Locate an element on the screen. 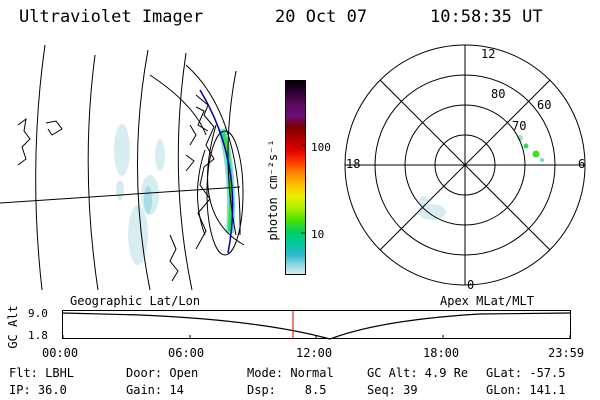 The image size is (600, 400). seq-status: Seq: 39 is located at coordinates (392, 390).